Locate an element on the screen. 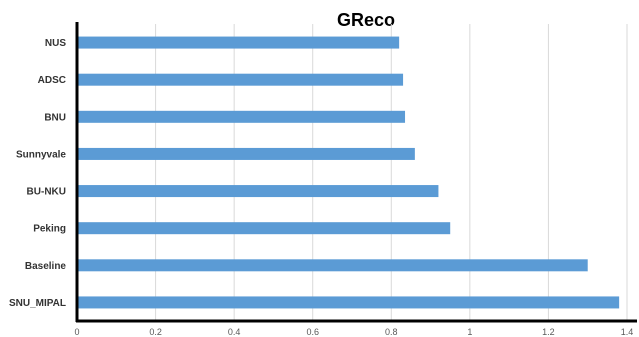  bar-peking is located at coordinates (264, 228).